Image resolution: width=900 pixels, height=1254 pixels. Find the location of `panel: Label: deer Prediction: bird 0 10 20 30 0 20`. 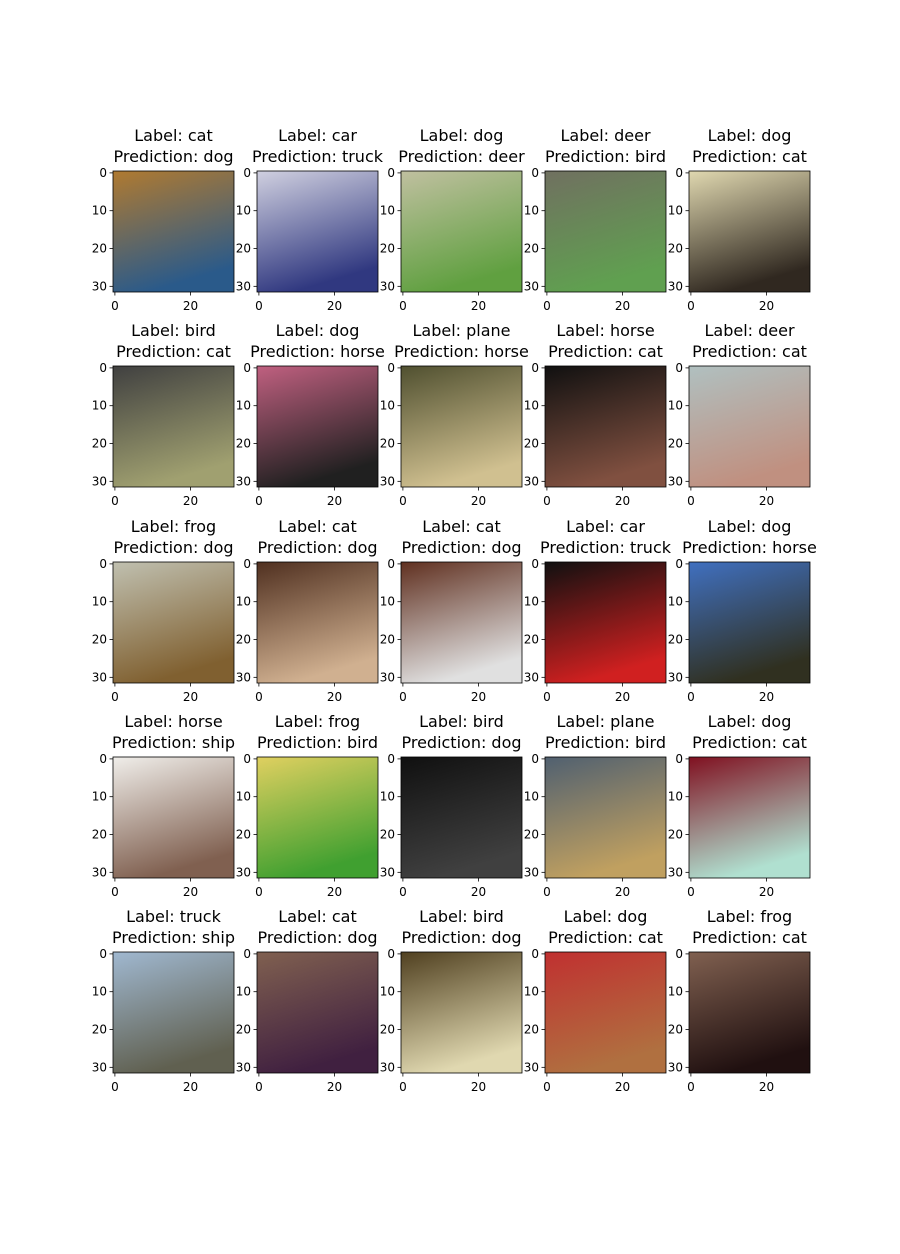

panel: Label: deer Prediction: bird 0 10 20 30 0 20 is located at coordinates (595, 219).